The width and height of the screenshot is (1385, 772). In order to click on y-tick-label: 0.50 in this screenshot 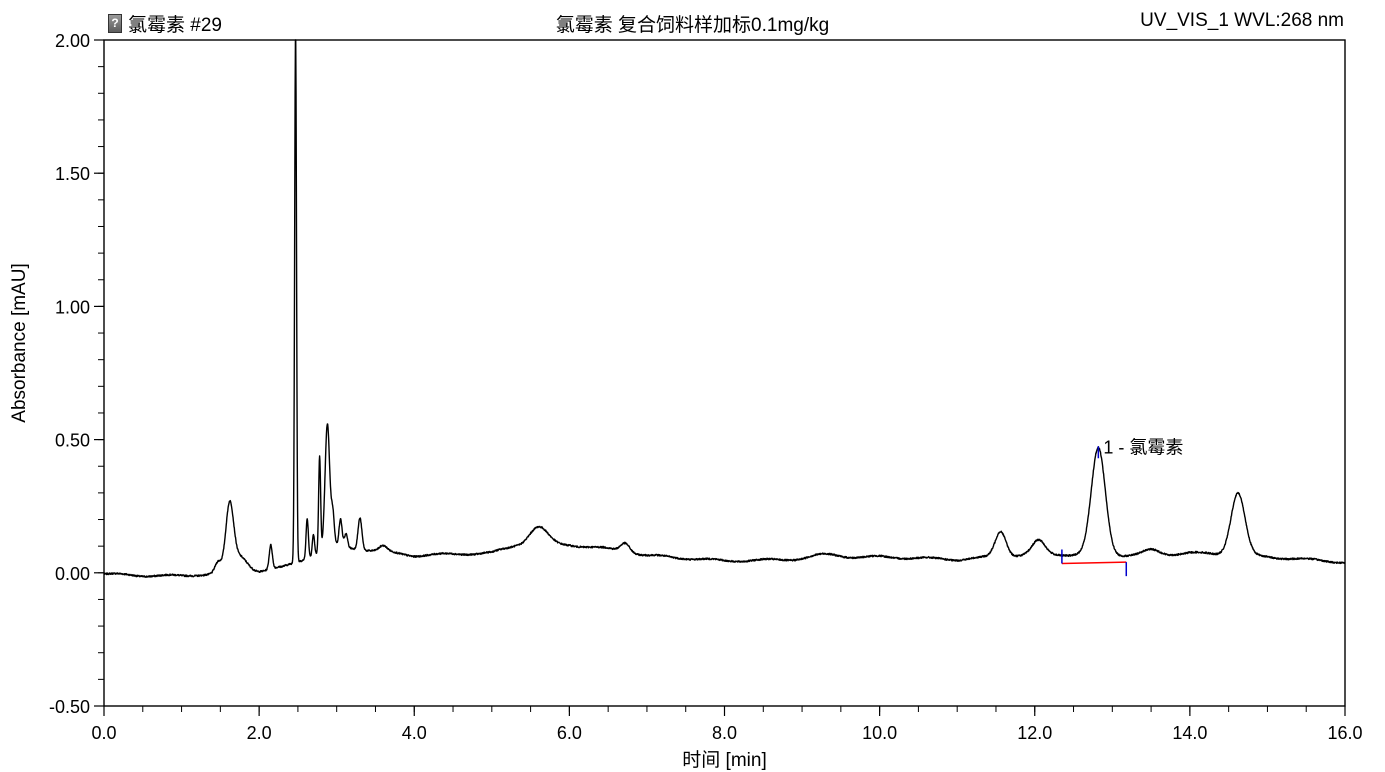, I will do `click(72, 441)`.